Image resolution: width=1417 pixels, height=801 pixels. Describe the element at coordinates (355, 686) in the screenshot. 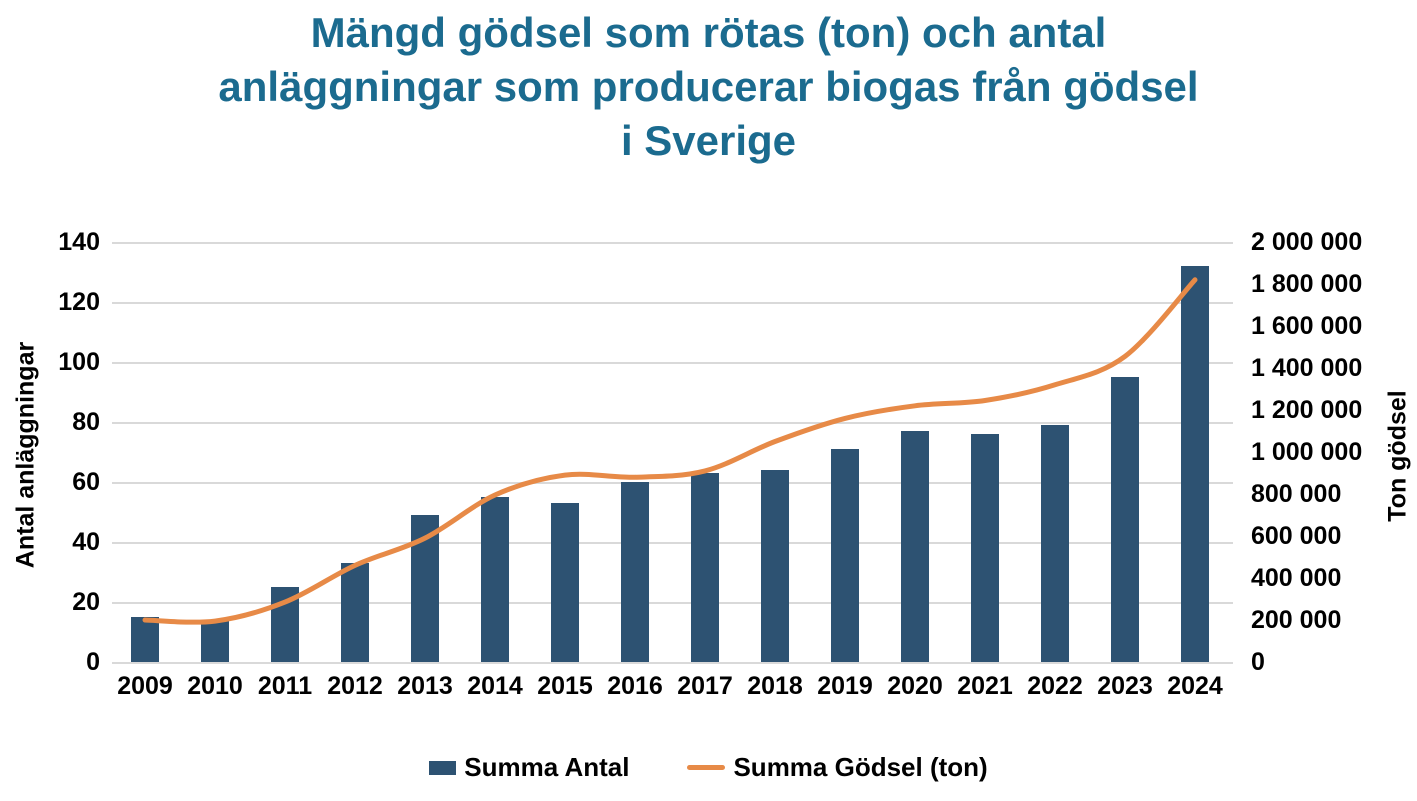

I see `x-label-2012: 2012` at that location.